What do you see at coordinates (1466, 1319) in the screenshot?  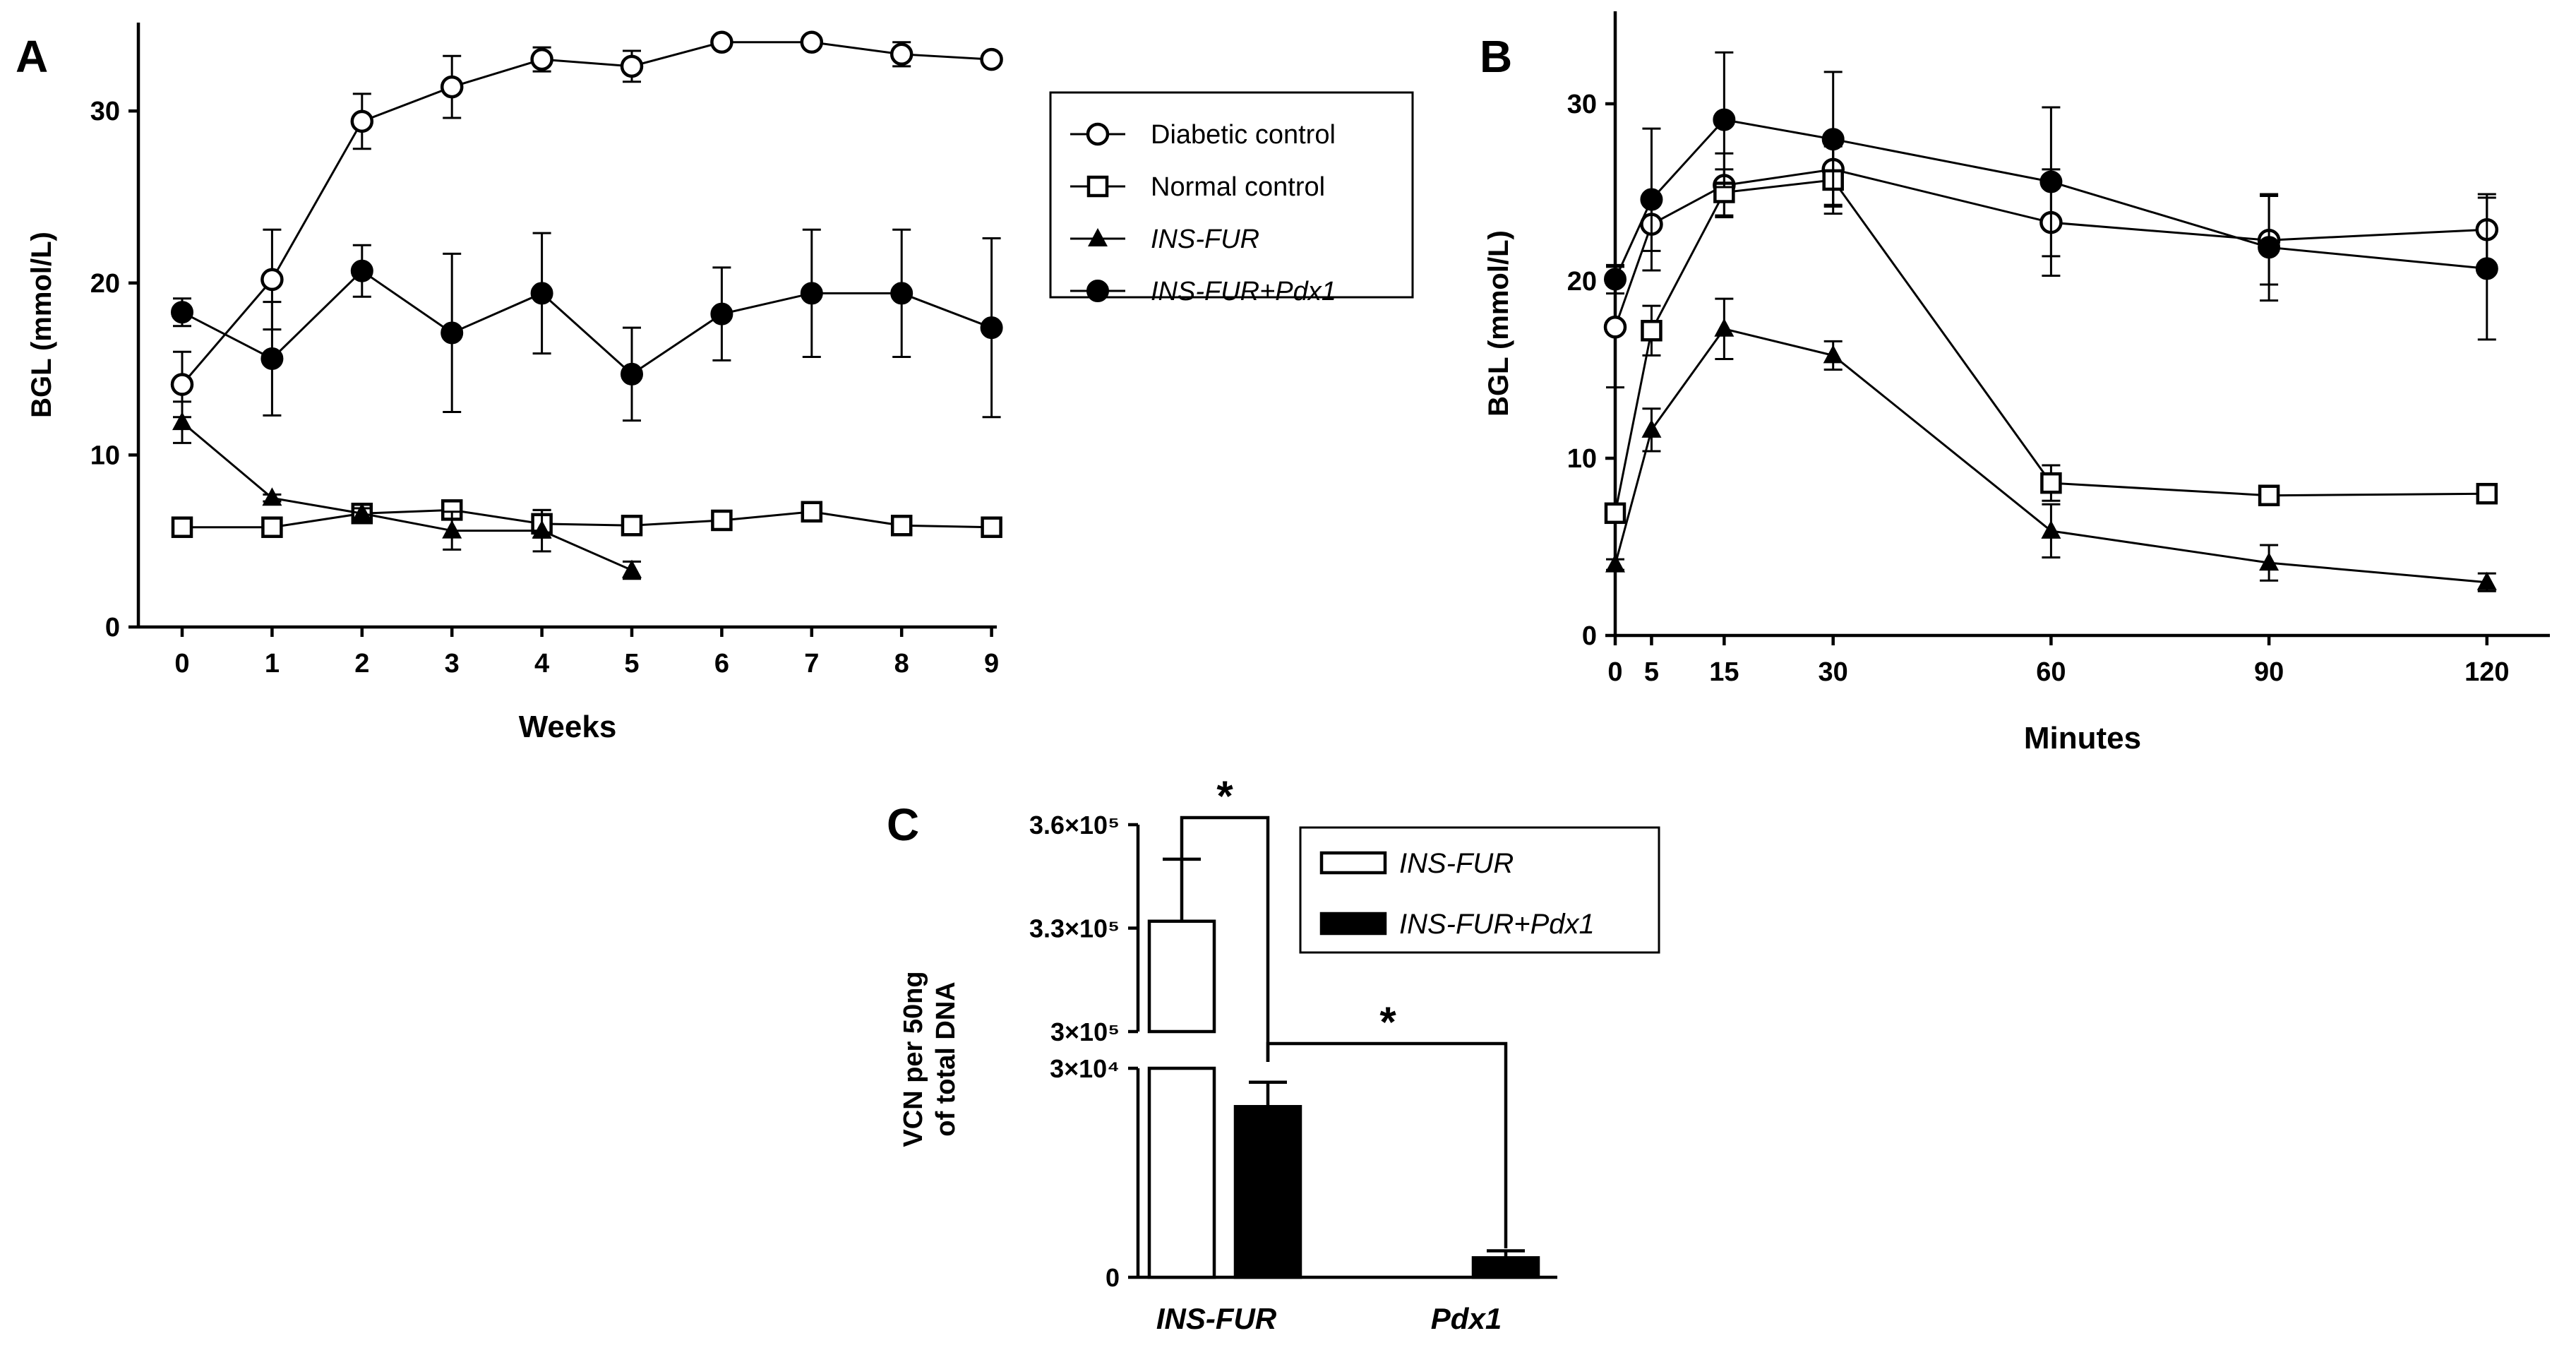 I see `x-tick-label: Pdx1` at bounding box center [1466, 1319].